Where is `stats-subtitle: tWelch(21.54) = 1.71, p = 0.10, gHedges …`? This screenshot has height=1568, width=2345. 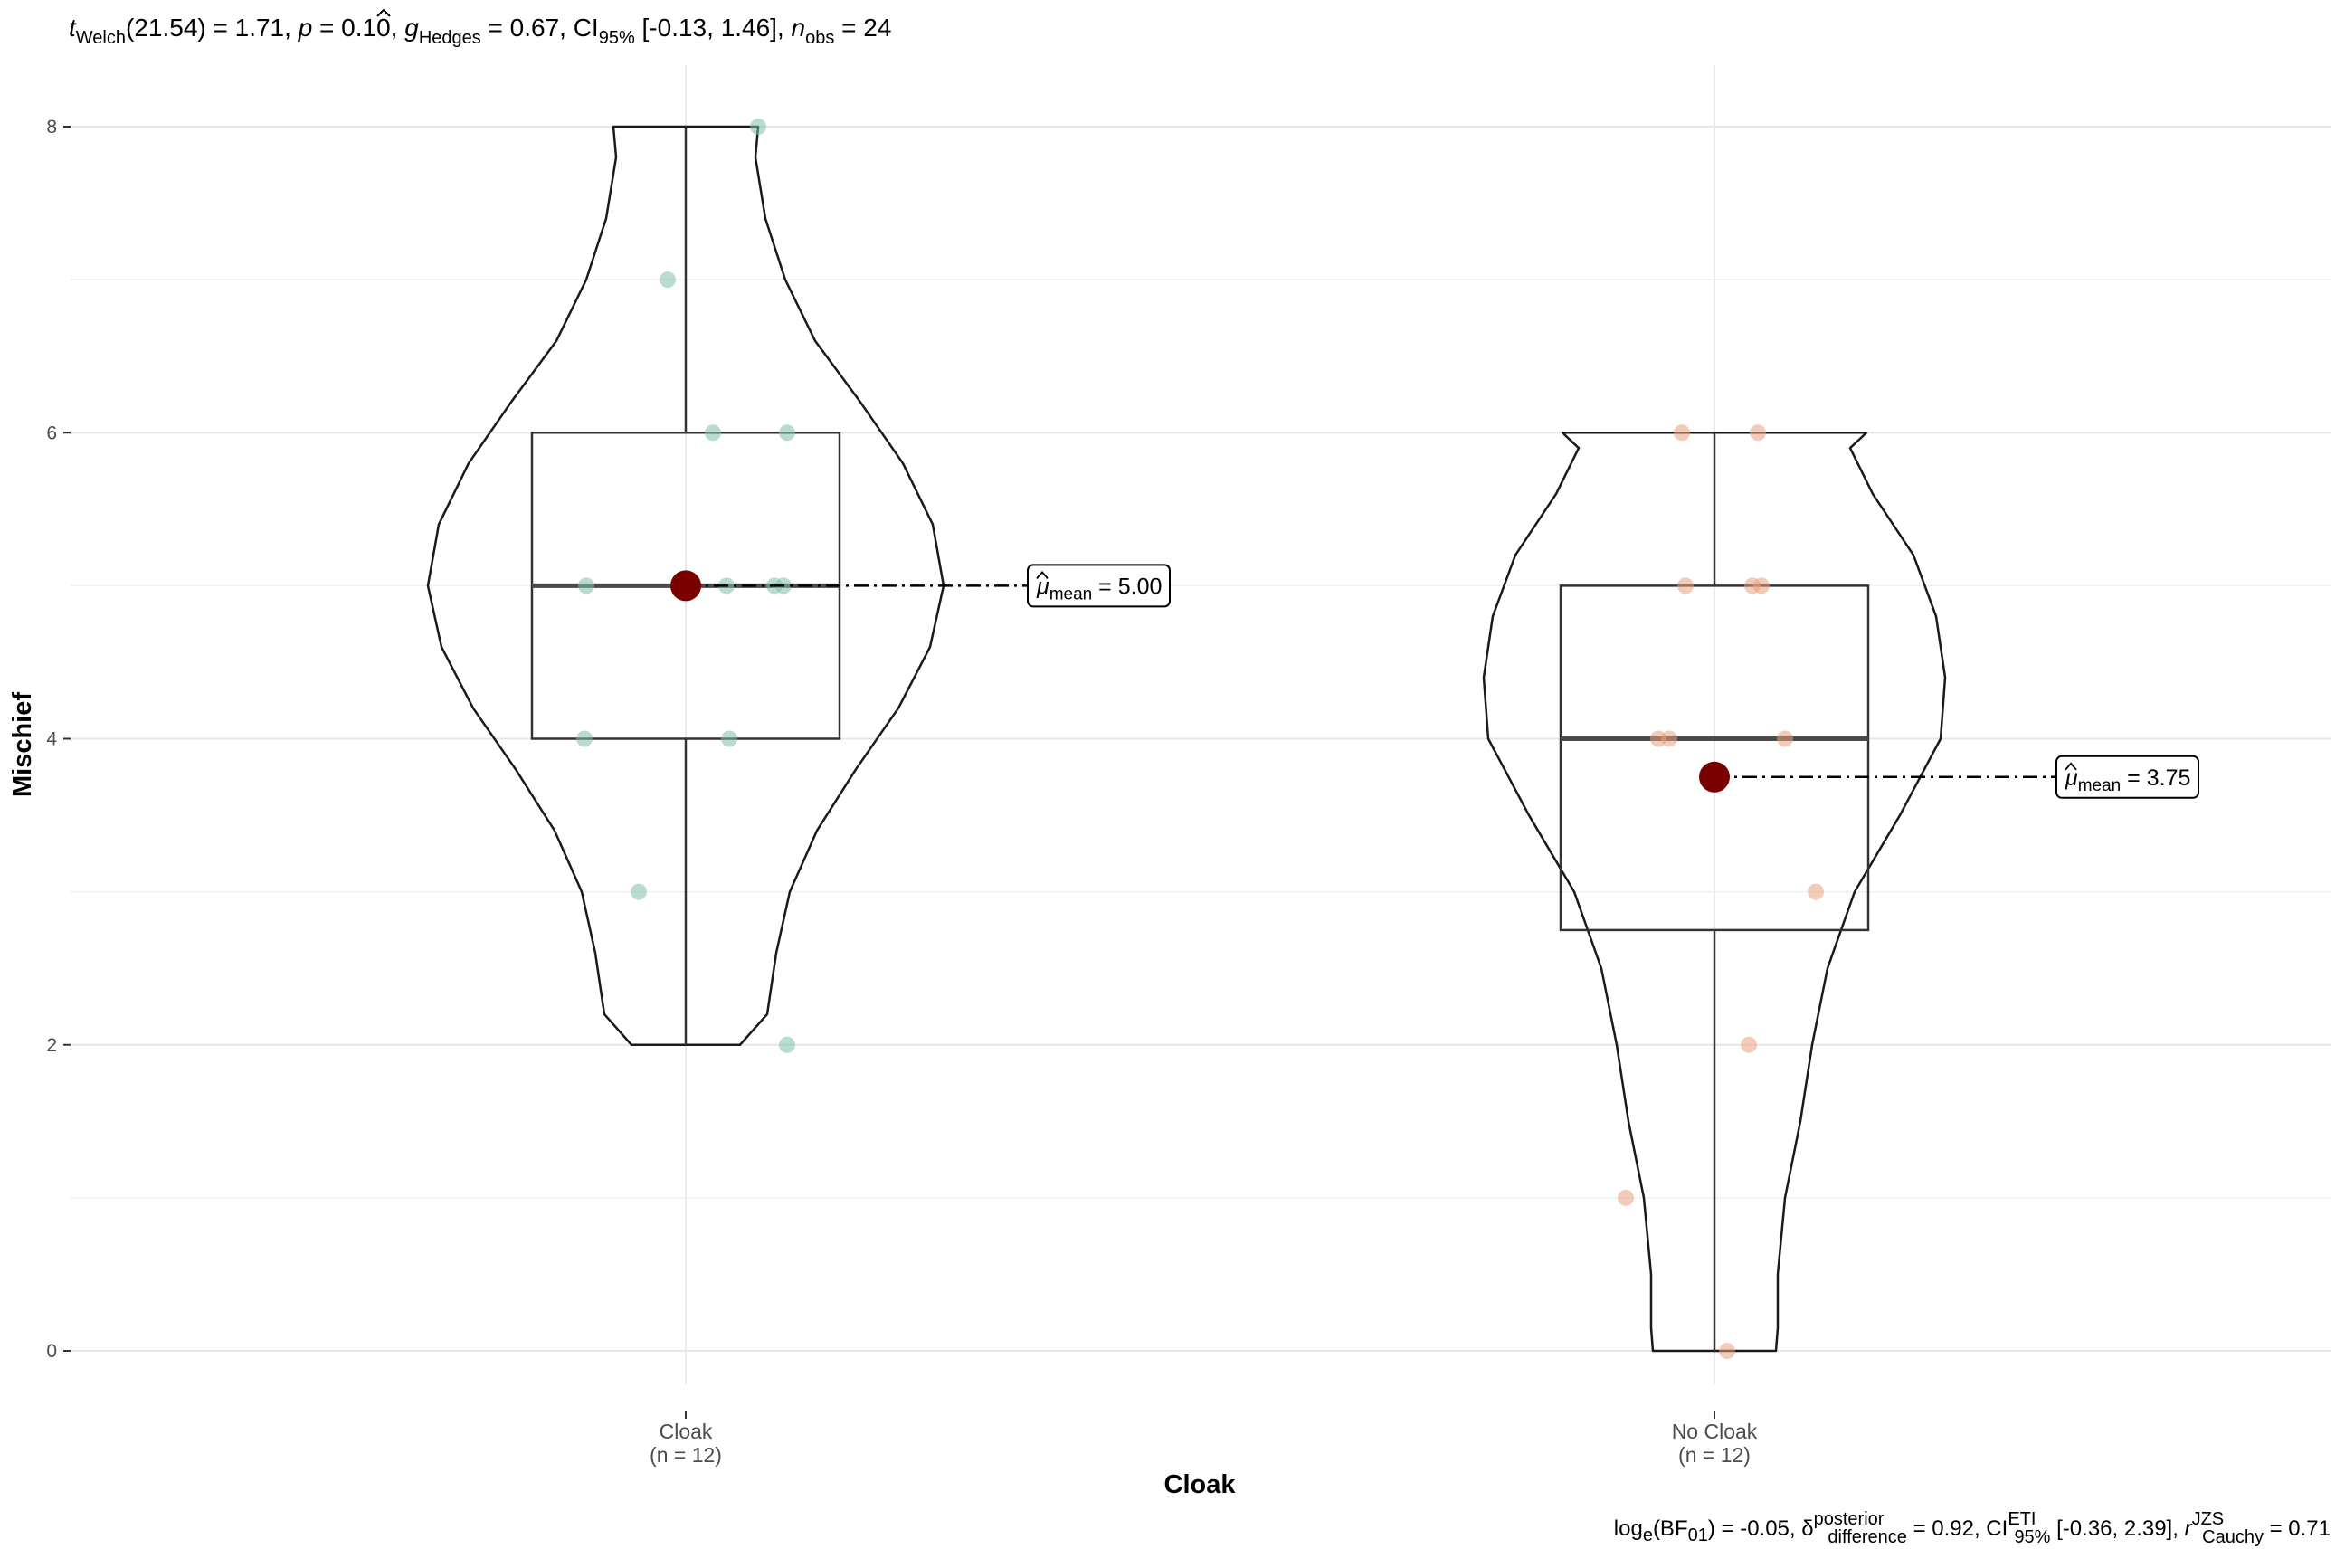 stats-subtitle: tWelch(21.54) = 1.71, p = 0.10, gHedges … is located at coordinates (480, 31).